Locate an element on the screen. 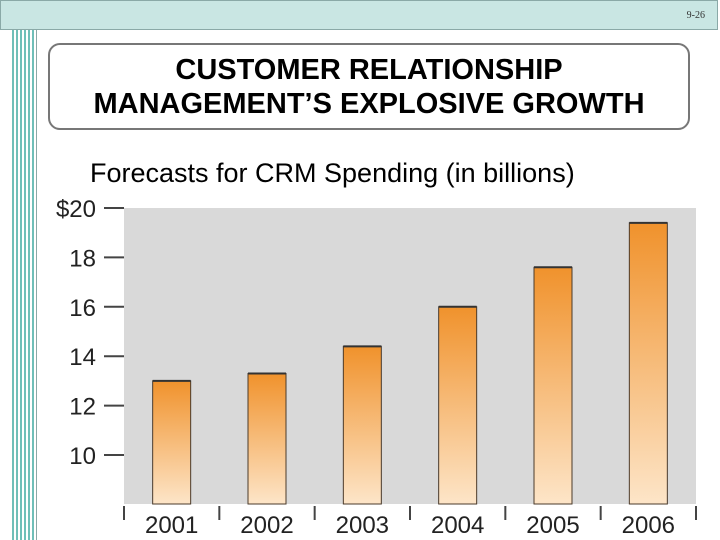  decorative-stripes is located at coordinates (23, 285).